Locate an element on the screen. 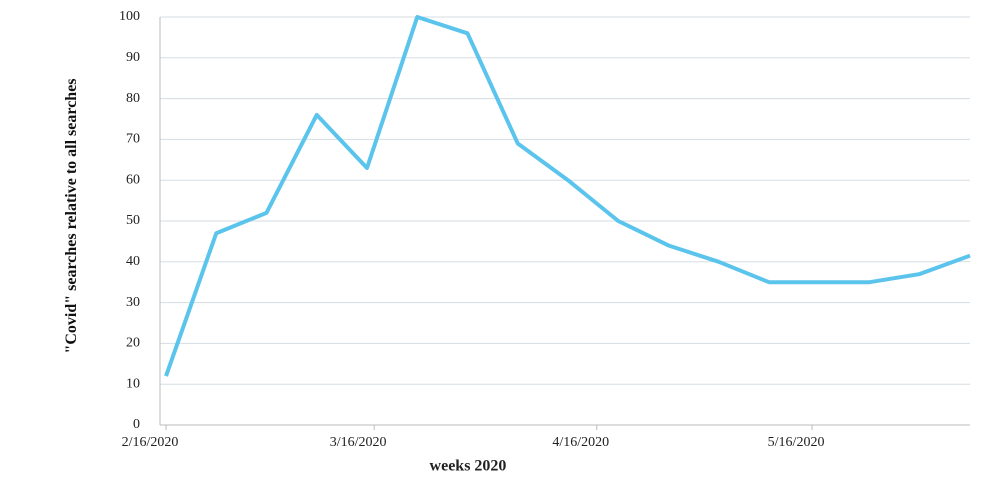 The image size is (1000, 487). y-tick-label: 40 is located at coordinates (133, 261).